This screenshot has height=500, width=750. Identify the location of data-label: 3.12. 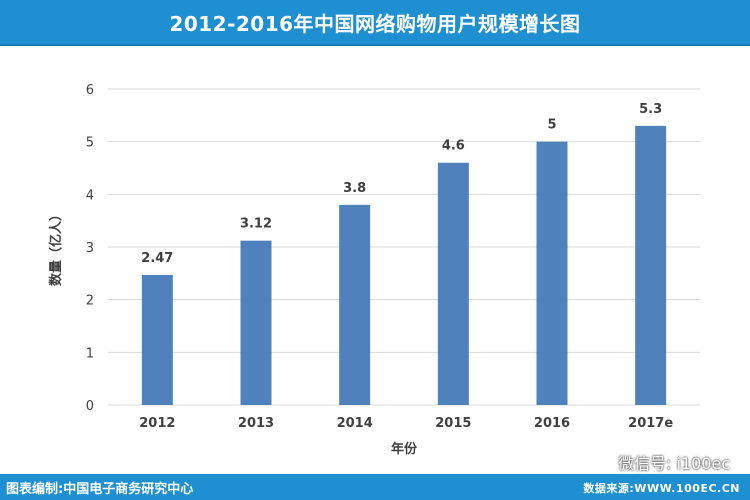
(256, 224).